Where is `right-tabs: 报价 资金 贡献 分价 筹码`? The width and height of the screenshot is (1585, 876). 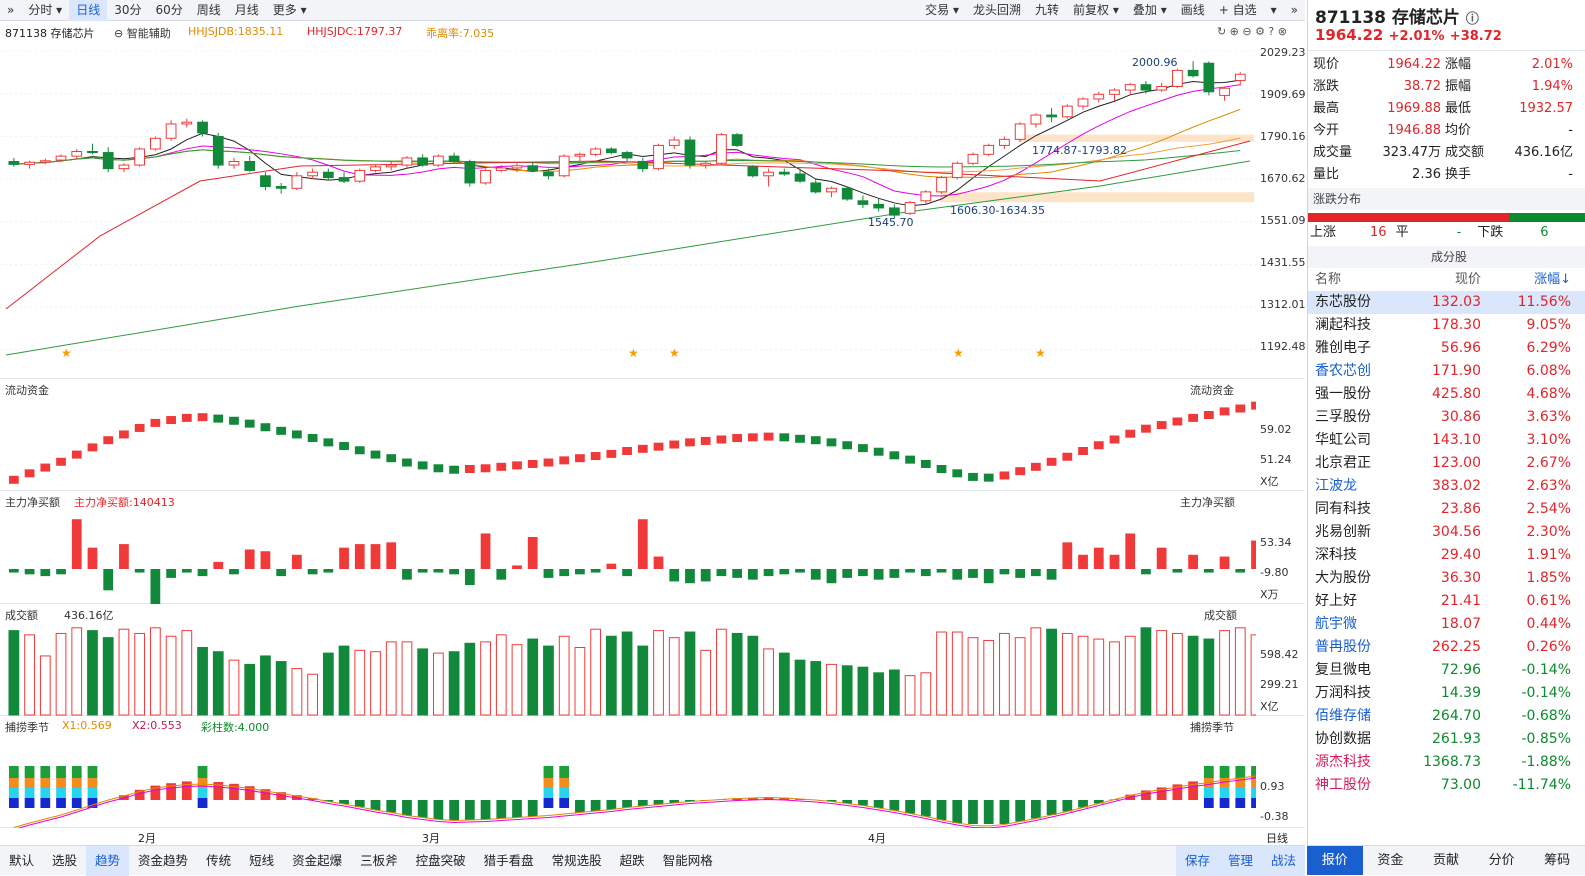
right-tabs: 报价 资金 贡献 分价 筹码 is located at coordinates (1446, 860).